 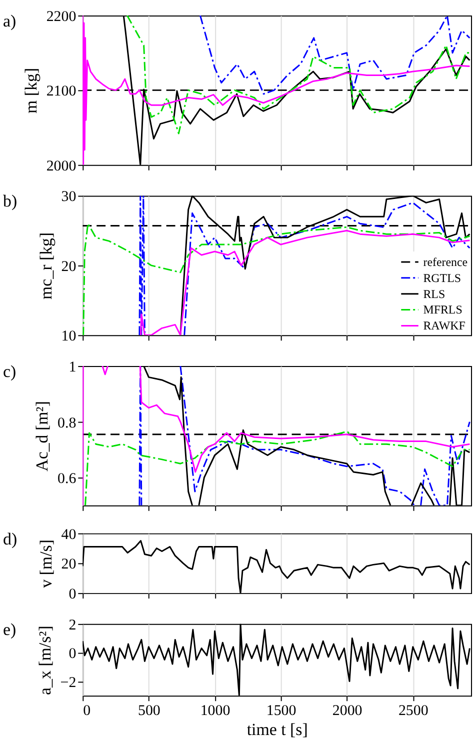 I want to click on chart-title: e), so click(x=9, y=629).